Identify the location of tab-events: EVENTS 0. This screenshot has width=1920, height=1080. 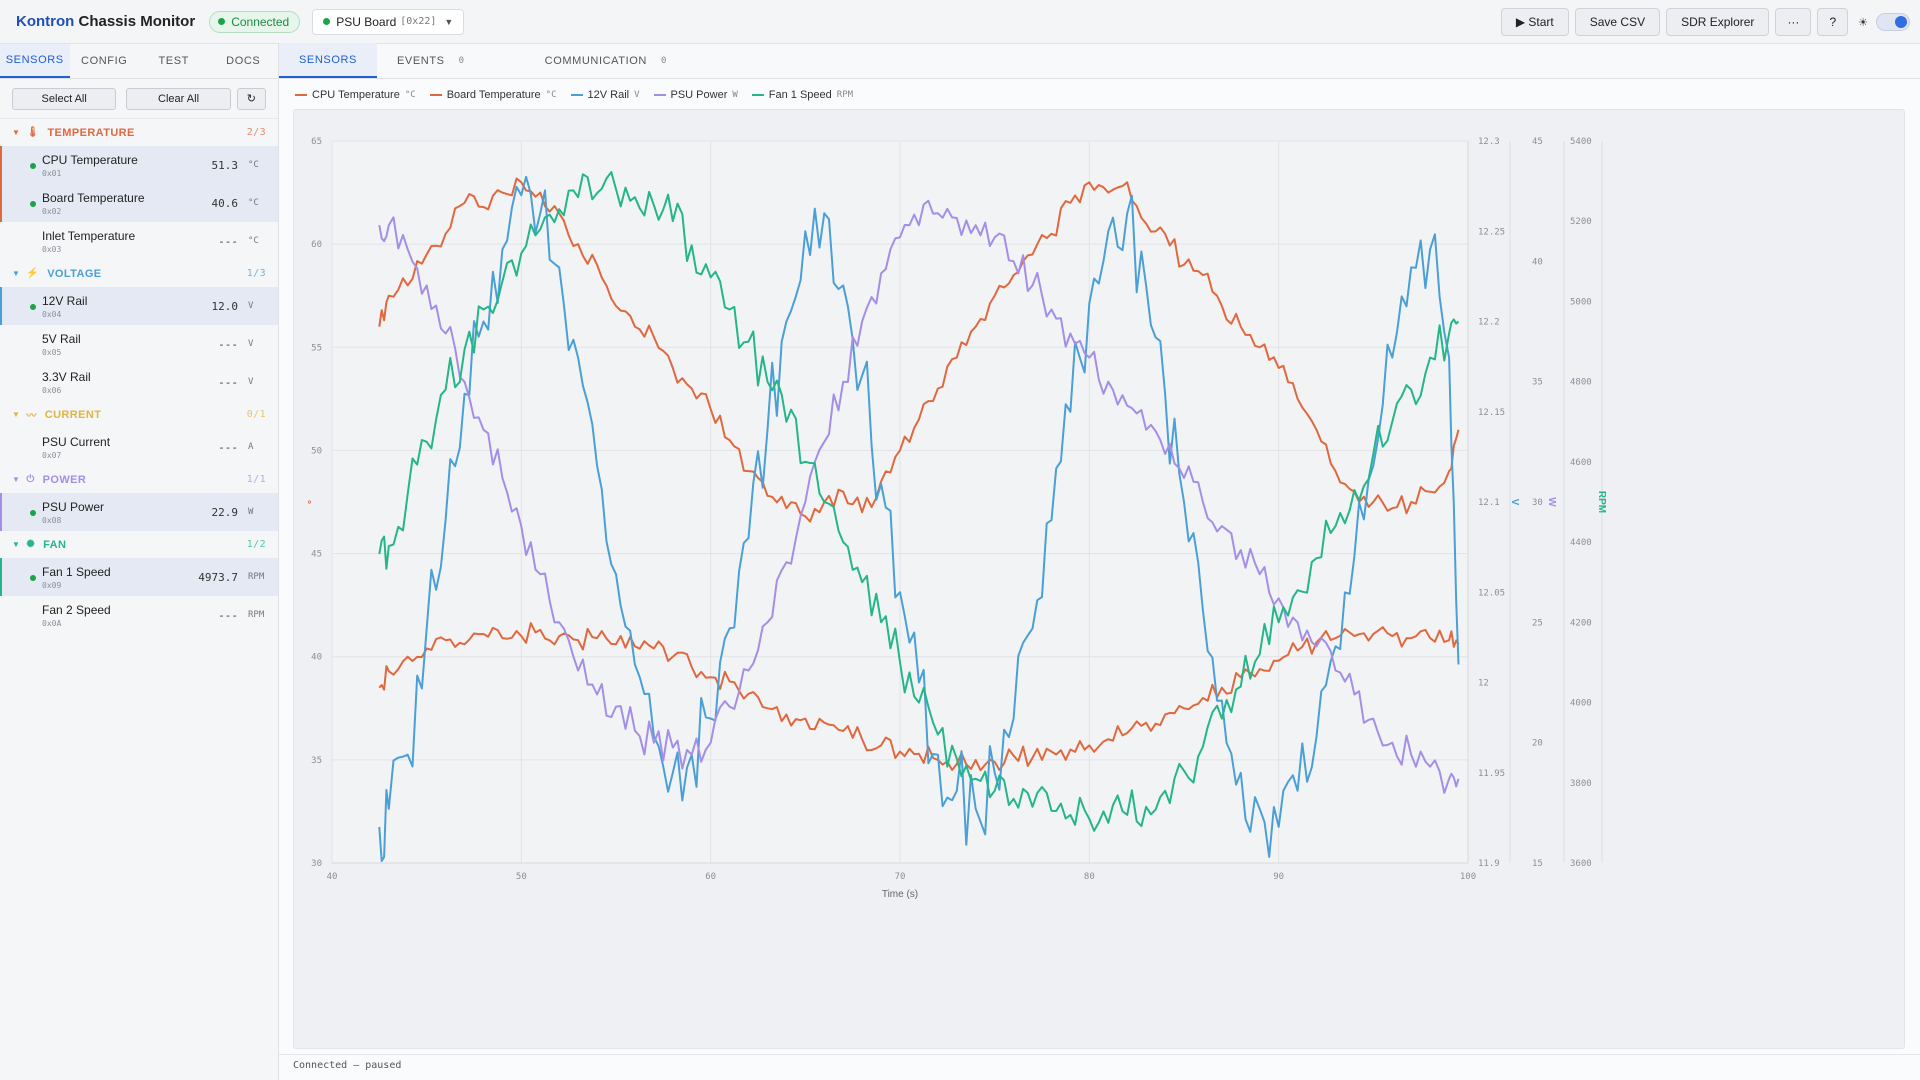
(431, 60).